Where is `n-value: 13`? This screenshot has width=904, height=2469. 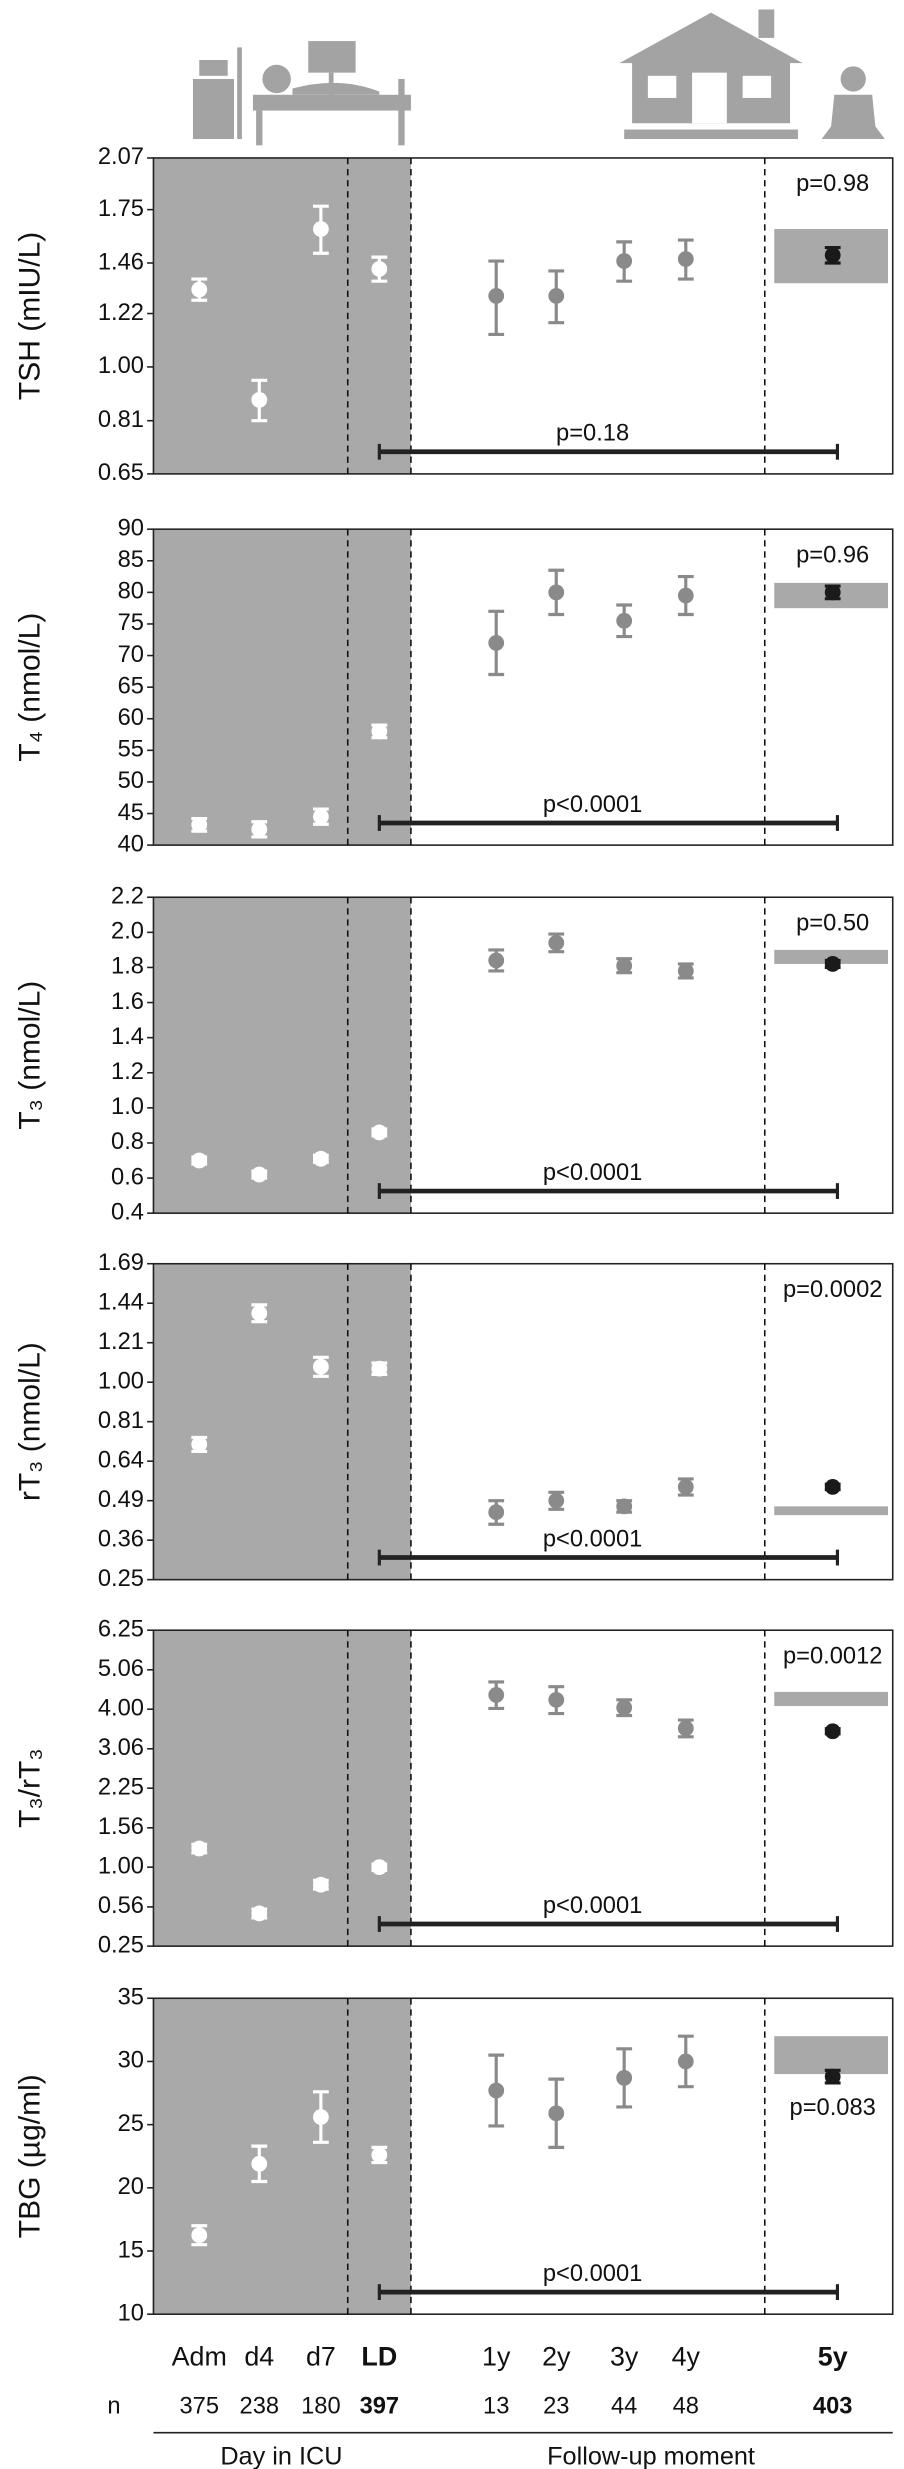 n-value: 13 is located at coordinates (496, 2407).